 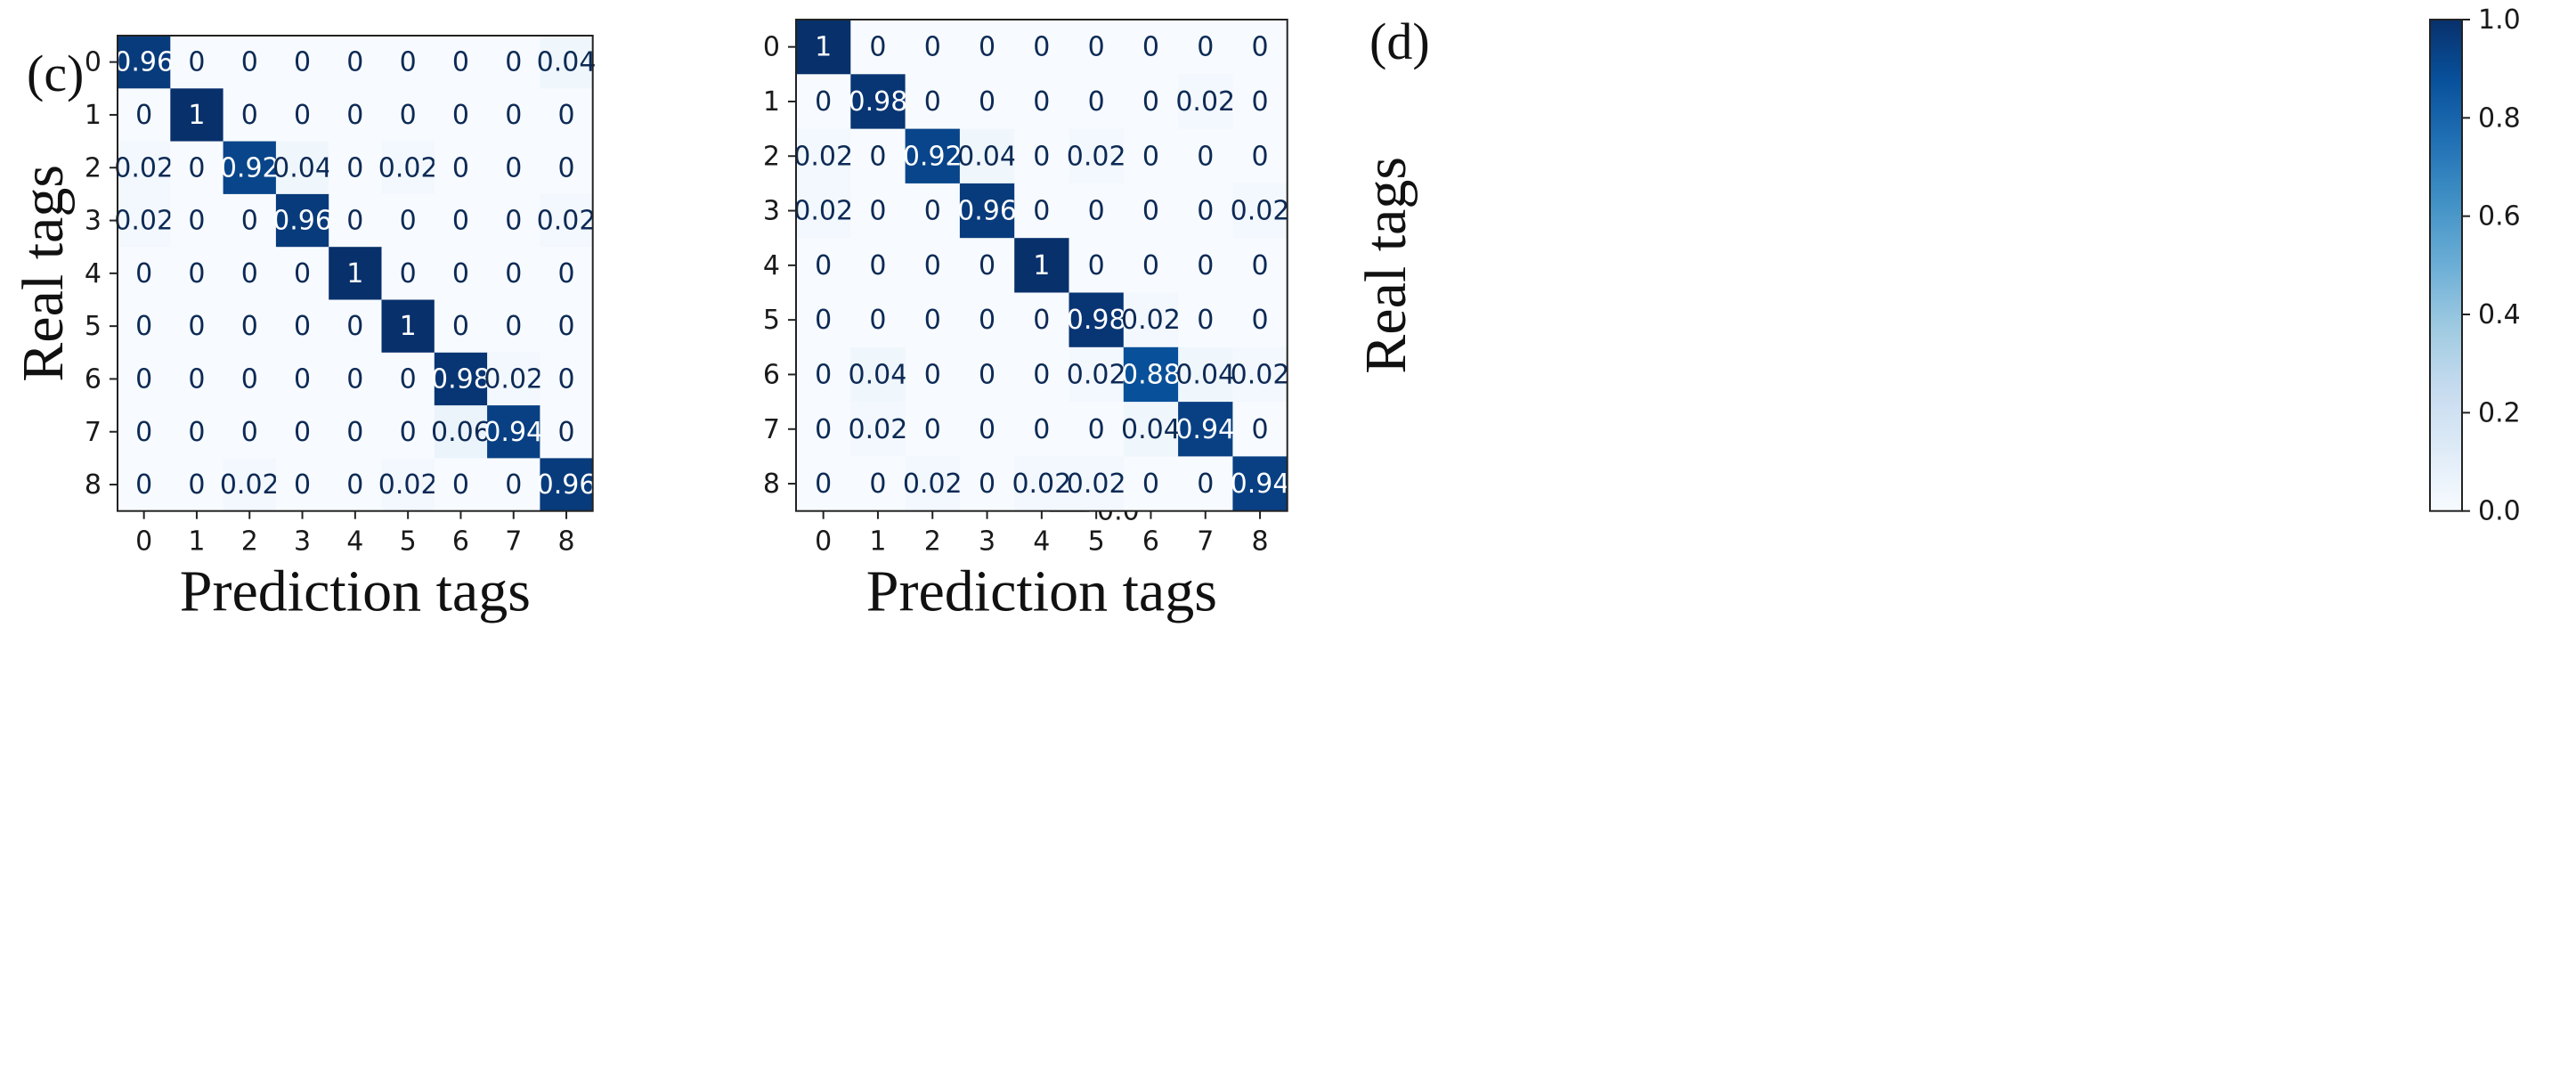 What do you see at coordinates (2499, 216) in the screenshot?
I see `colorbar-tick-label: 0.6` at bounding box center [2499, 216].